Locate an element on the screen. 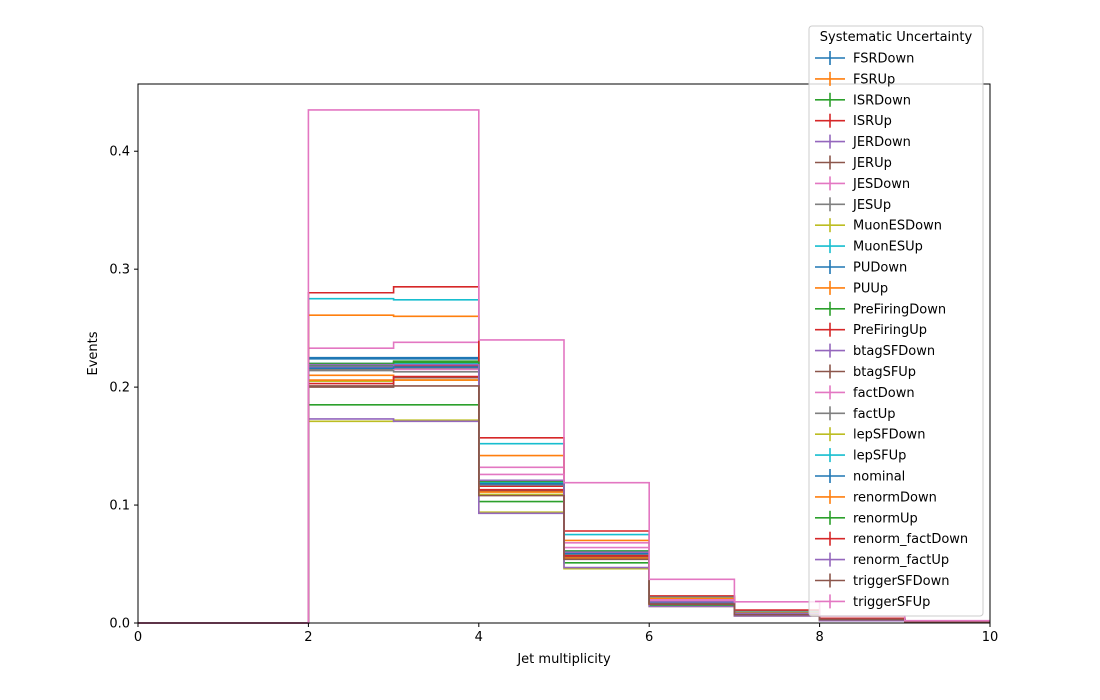 This screenshot has height=700, width=1100. y-tick-label: 0.2 is located at coordinates (119, 388).